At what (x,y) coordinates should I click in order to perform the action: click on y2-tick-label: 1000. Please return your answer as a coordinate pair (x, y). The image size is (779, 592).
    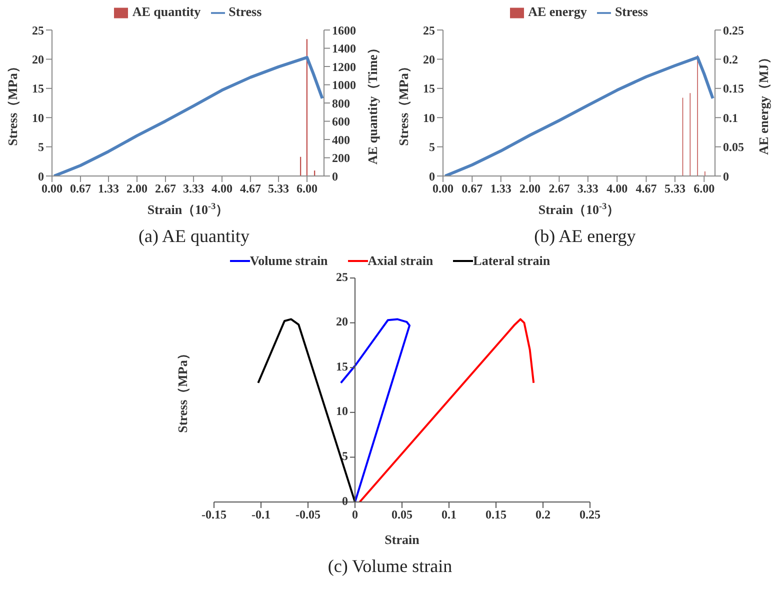
    Looking at the image, I should click on (344, 85).